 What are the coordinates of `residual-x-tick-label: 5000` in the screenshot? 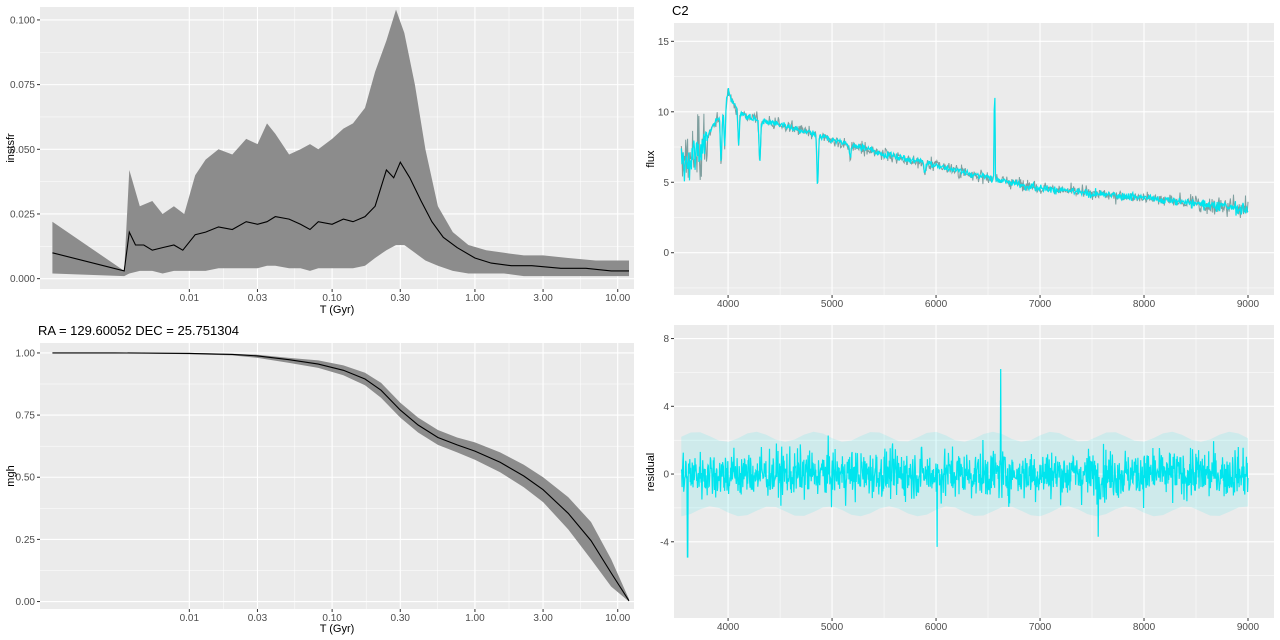 It's located at (832, 627).